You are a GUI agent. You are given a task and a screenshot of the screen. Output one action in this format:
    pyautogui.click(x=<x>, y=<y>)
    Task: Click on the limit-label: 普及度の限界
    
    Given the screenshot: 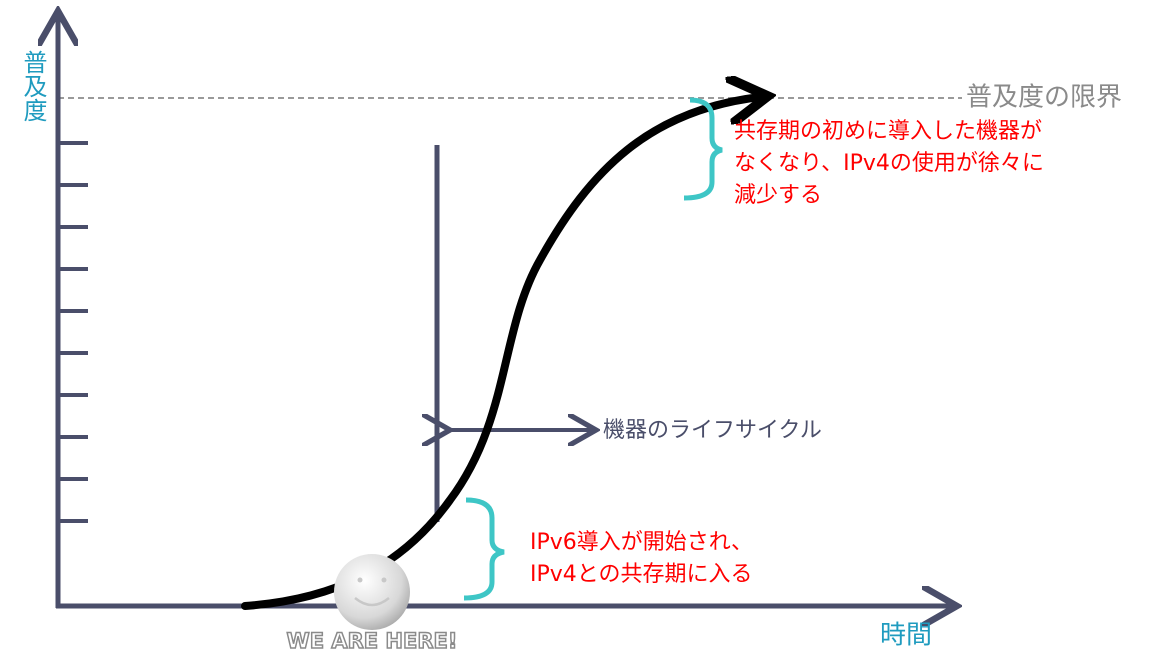 What is the action you would take?
    pyautogui.click(x=1044, y=98)
    